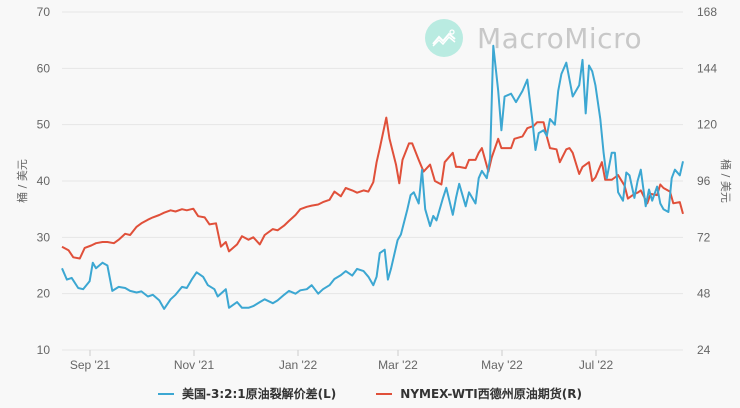 This screenshot has width=740, height=408. What do you see at coordinates (704, 237) in the screenshot?
I see `right-tick-label: 72` at bounding box center [704, 237].